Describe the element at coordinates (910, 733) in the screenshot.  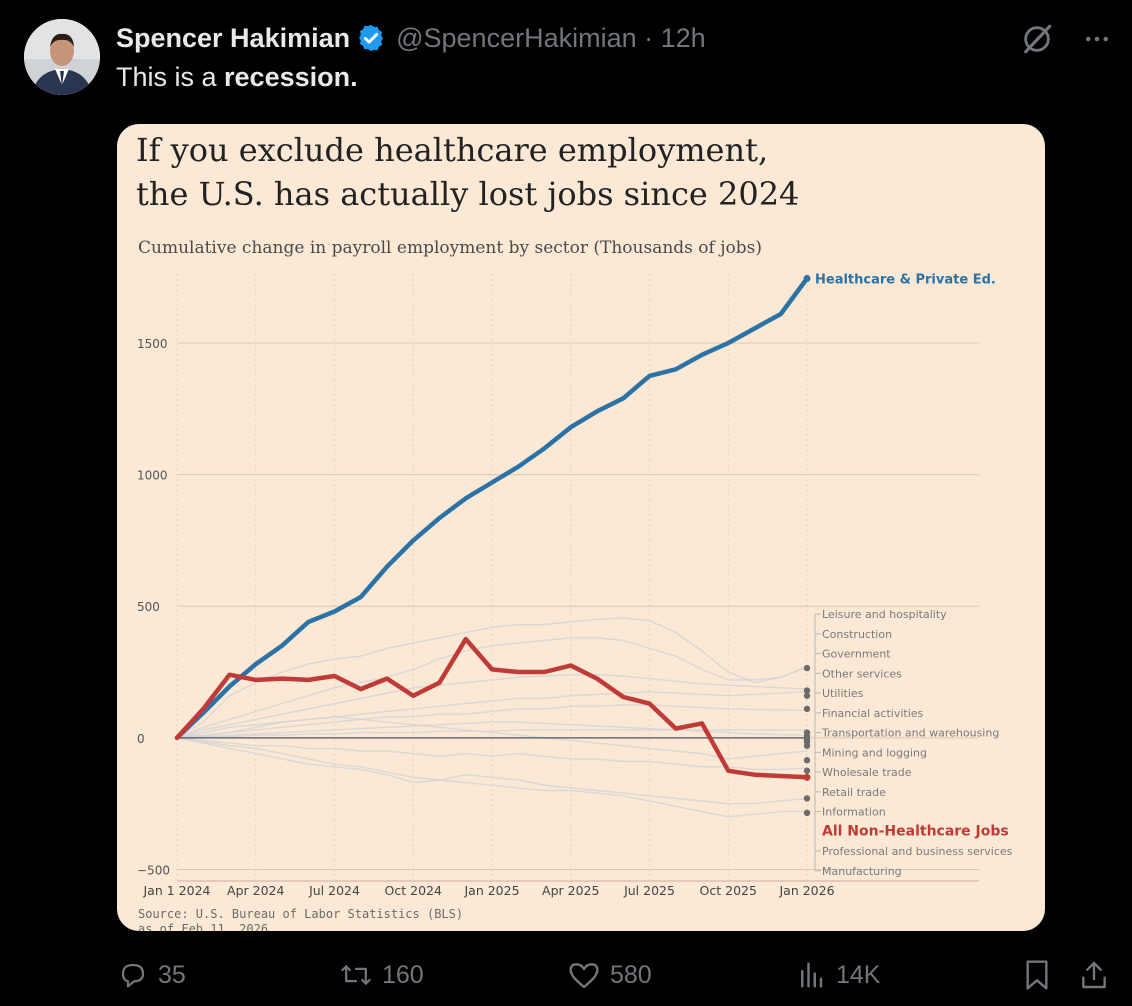
I see `sector-label: Transportation and warehousing` at that location.